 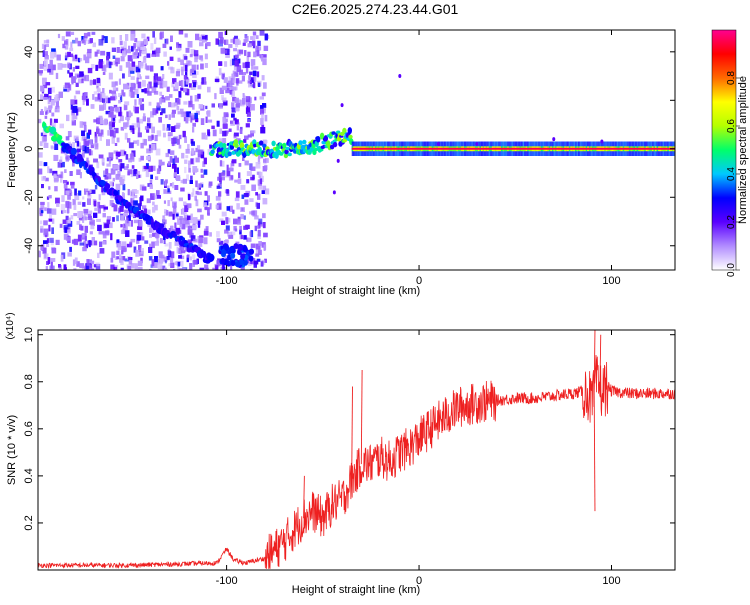 I want to click on spectrogram-chirp-cell, so click(x=223, y=260).